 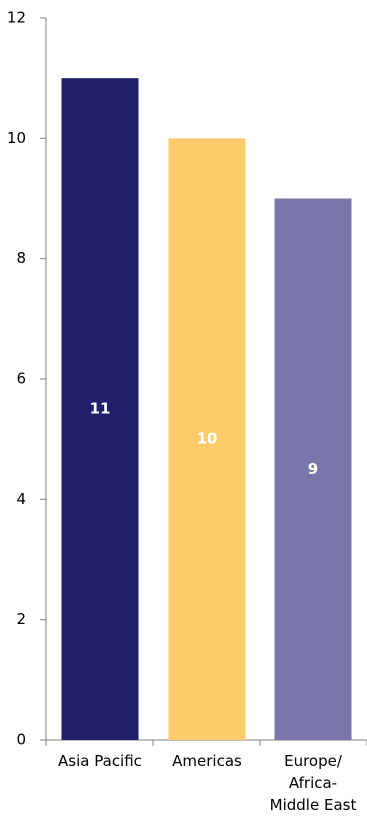 What do you see at coordinates (21, 499) in the screenshot?
I see `y-tick-label: 4` at bounding box center [21, 499].